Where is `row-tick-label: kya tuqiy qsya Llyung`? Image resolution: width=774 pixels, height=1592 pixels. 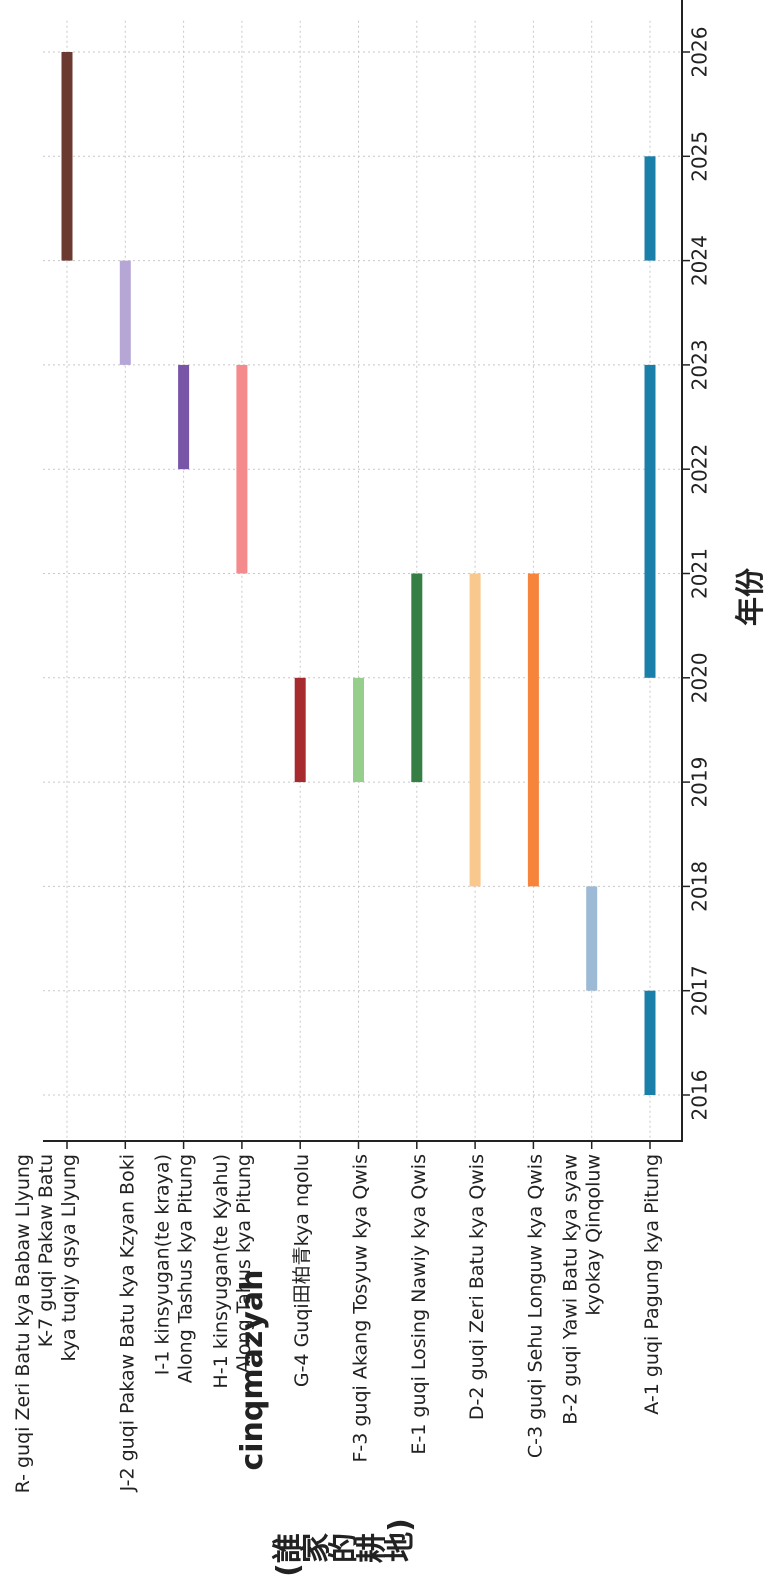 row-tick-label: kya tuqiy qsya Llyung is located at coordinates (69, 1258).